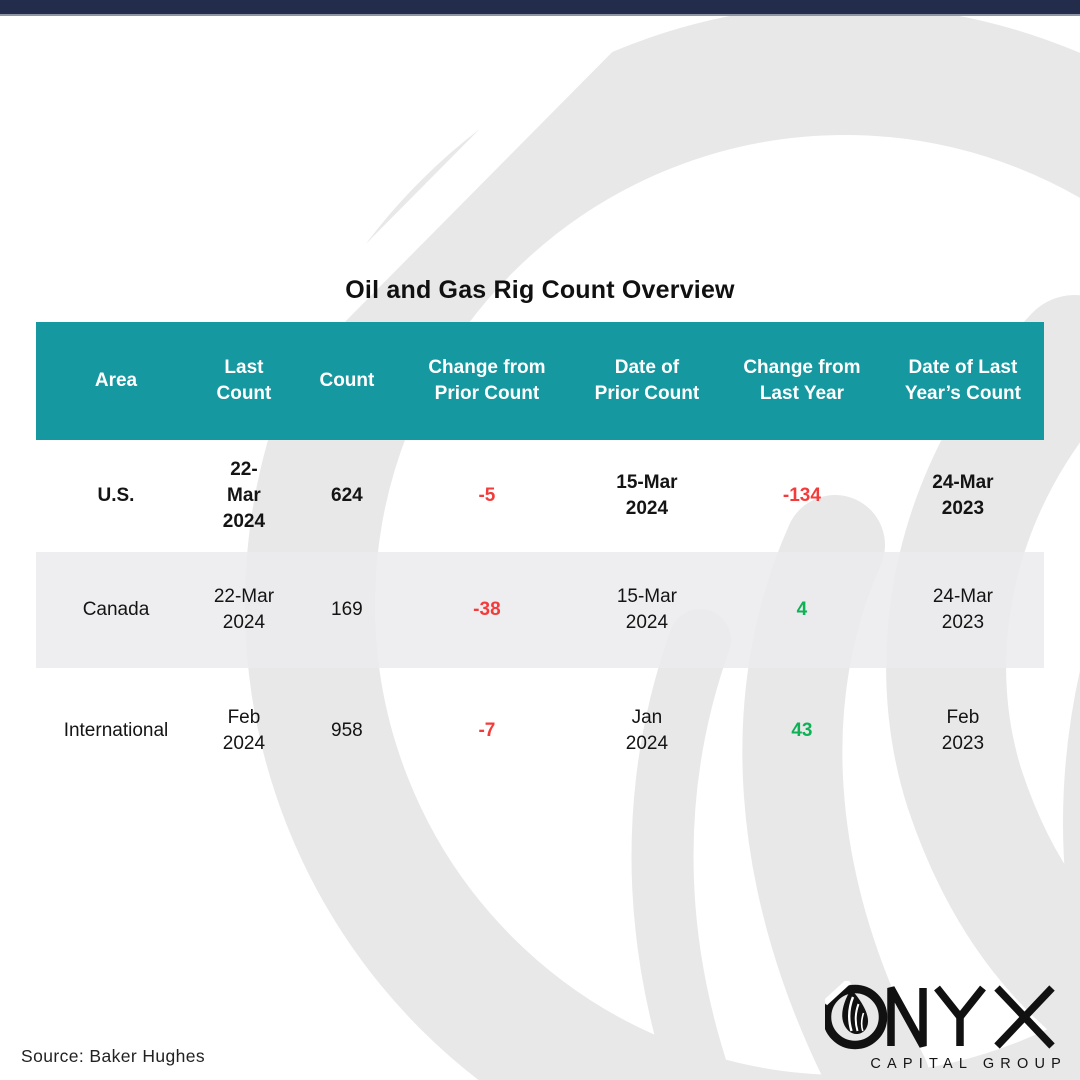  Describe the element at coordinates (244, 495) in the screenshot. I see `cell-last-count: 22- Mar 2024` at that location.